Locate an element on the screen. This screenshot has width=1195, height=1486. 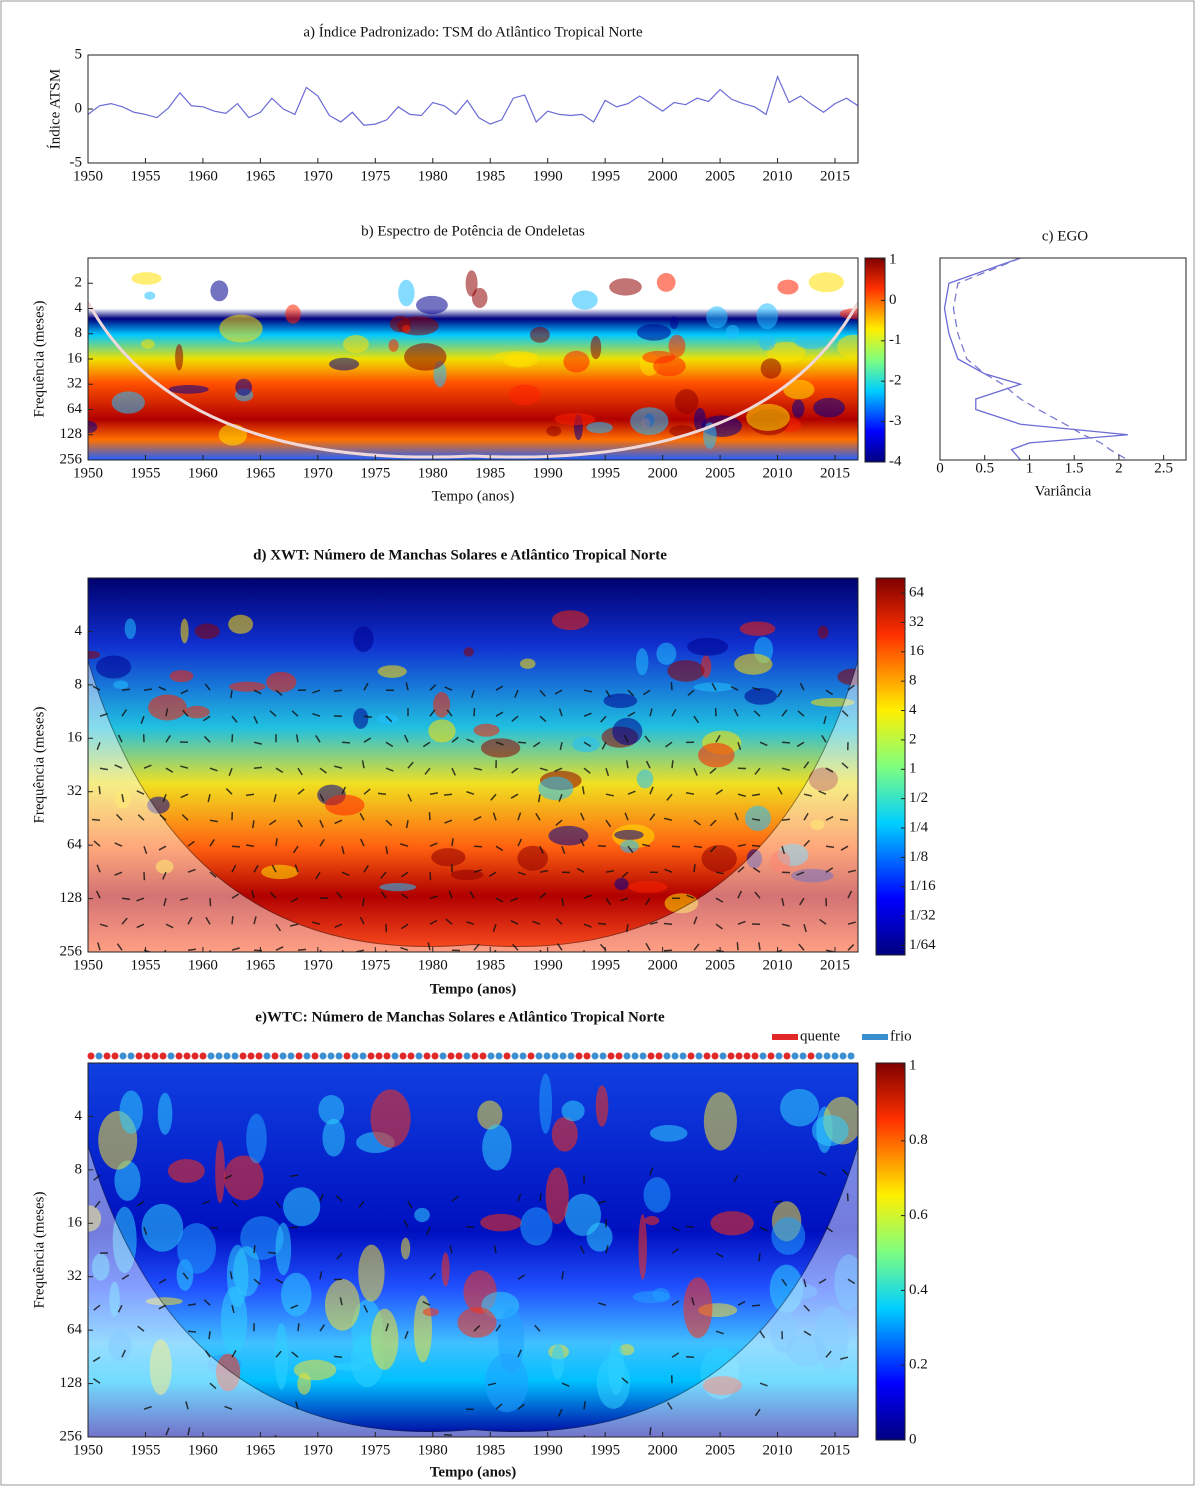
x-tick-label: 2005 is located at coordinates (720, 473).